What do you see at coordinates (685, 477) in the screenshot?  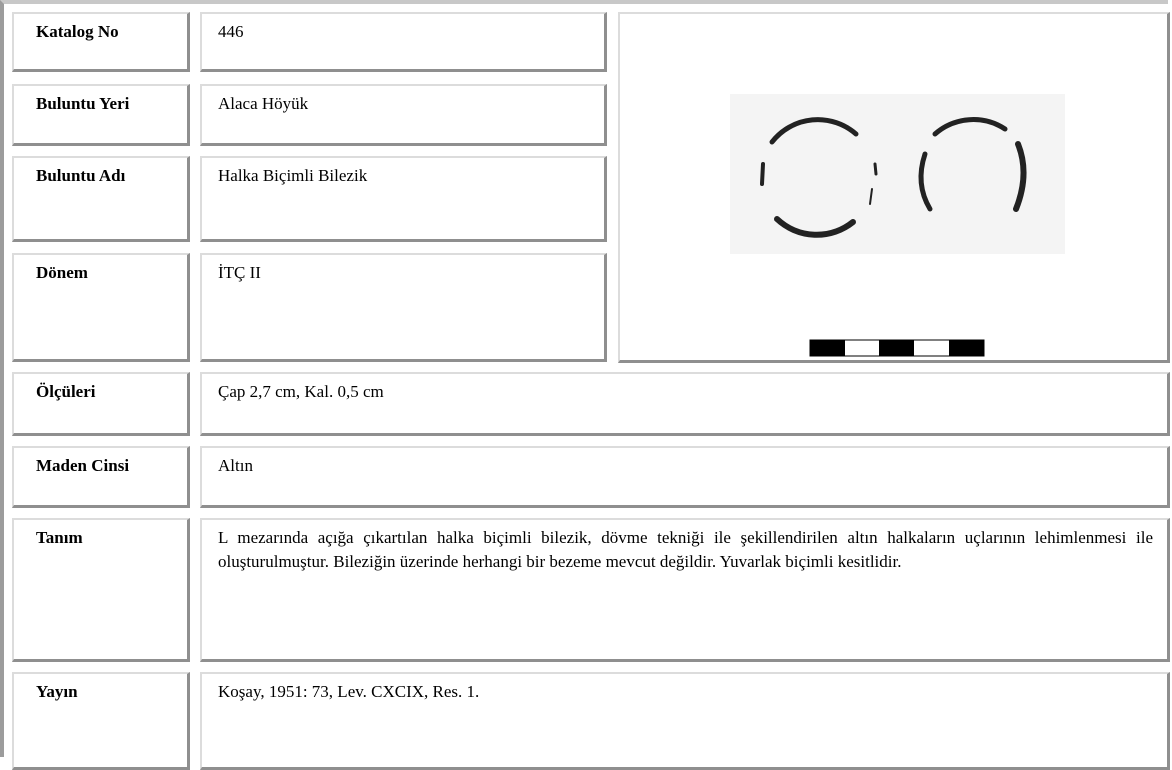 I see `row-value: Altın` at bounding box center [685, 477].